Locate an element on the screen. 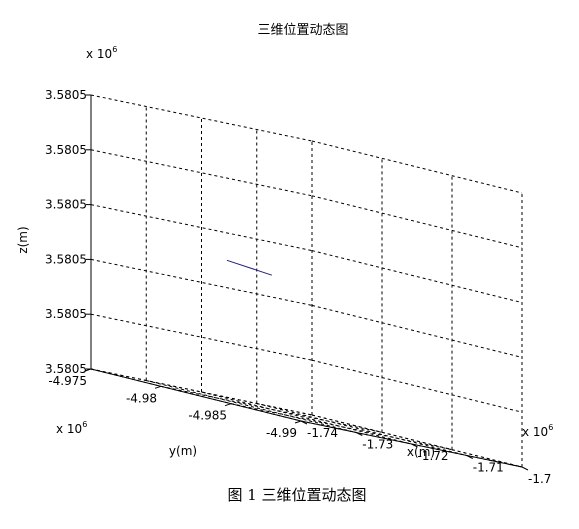 The height and width of the screenshot is (529, 579). y-tick-label: -4.975 is located at coordinates (67, 381).